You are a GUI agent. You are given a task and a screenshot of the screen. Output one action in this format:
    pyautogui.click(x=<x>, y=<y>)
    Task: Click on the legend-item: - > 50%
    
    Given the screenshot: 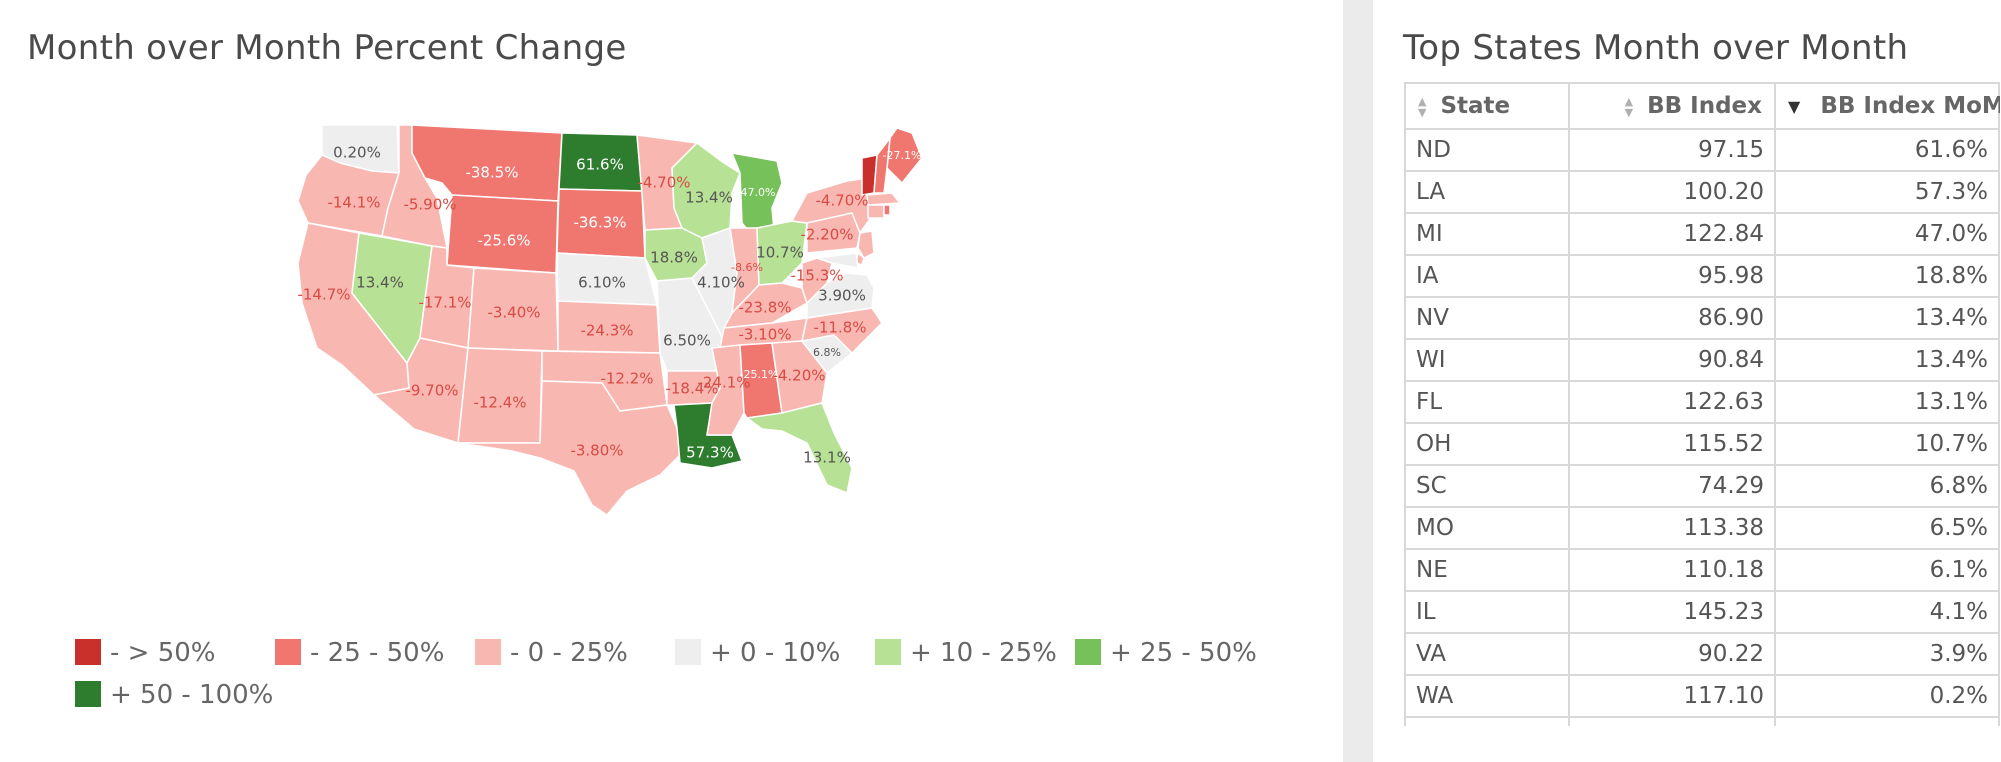 What is the action you would take?
    pyautogui.click(x=145, y=653)
    